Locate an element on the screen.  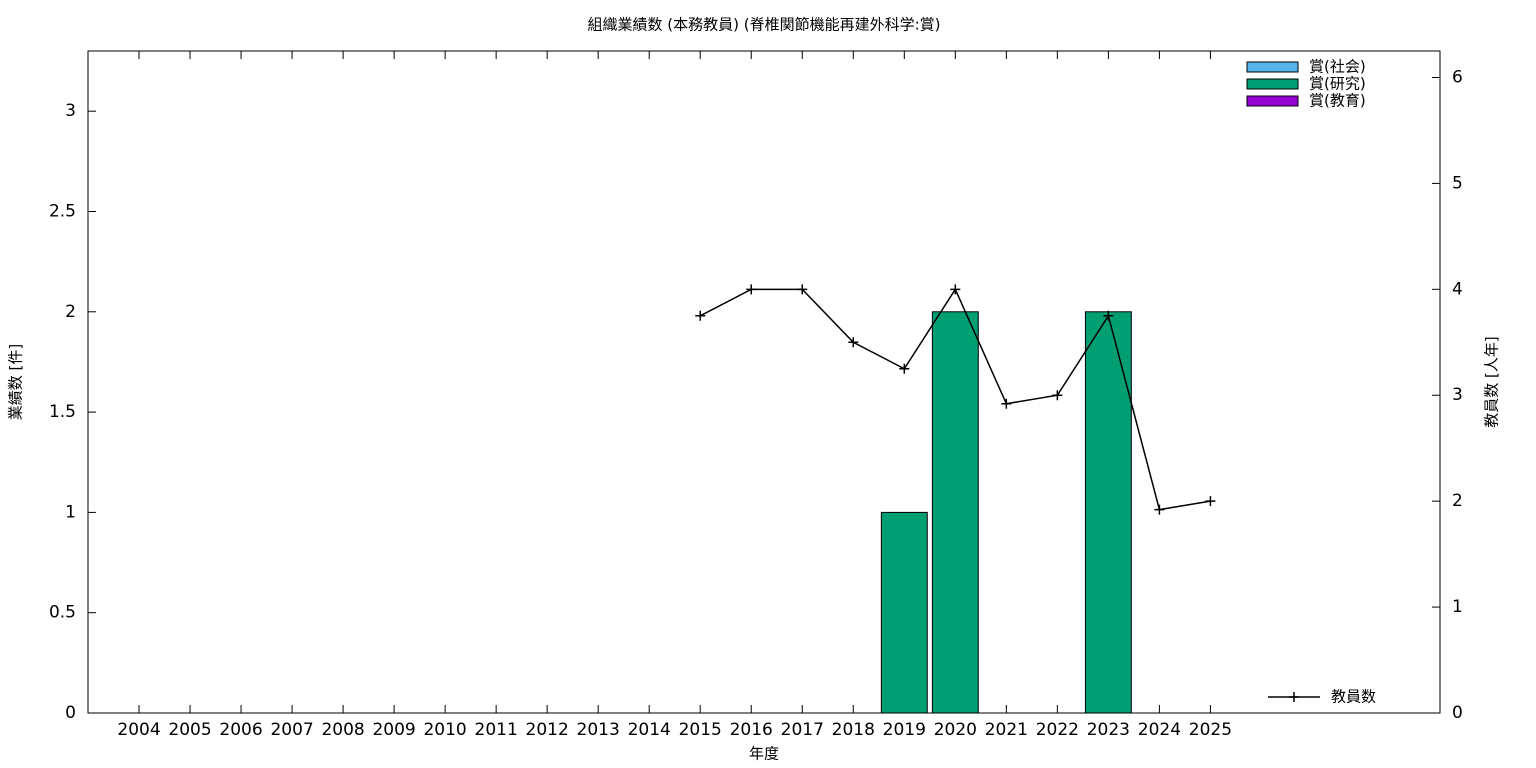
chart-title: 組織業績数 (本務教員) (脊椎関節機能再建外科学:賞) is located at coordinates (763, 25).